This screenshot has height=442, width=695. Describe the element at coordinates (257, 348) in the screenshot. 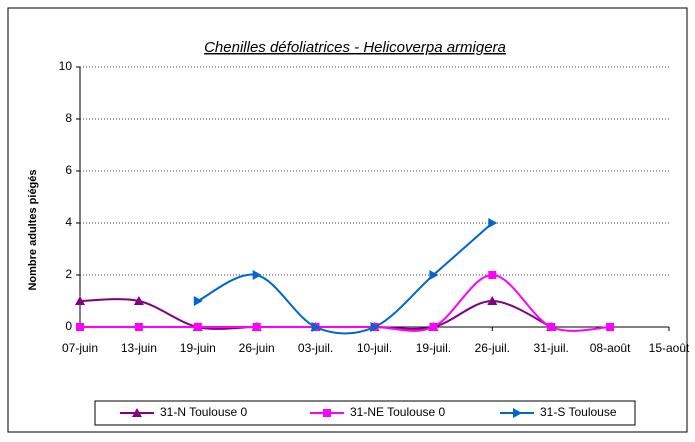

I see `x-tick-label: 26-juin` at that location.